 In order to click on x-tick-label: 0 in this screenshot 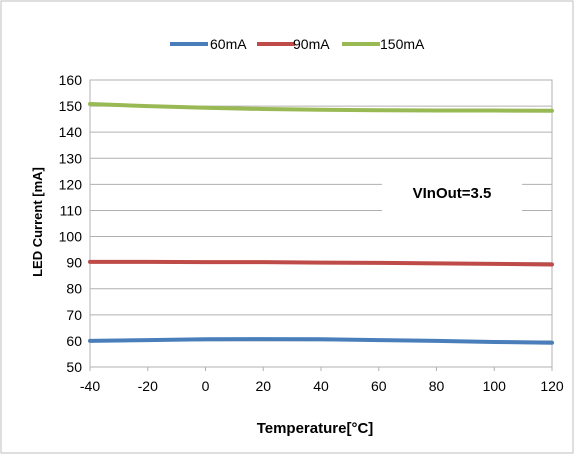, I will do `click(206, 386)`.